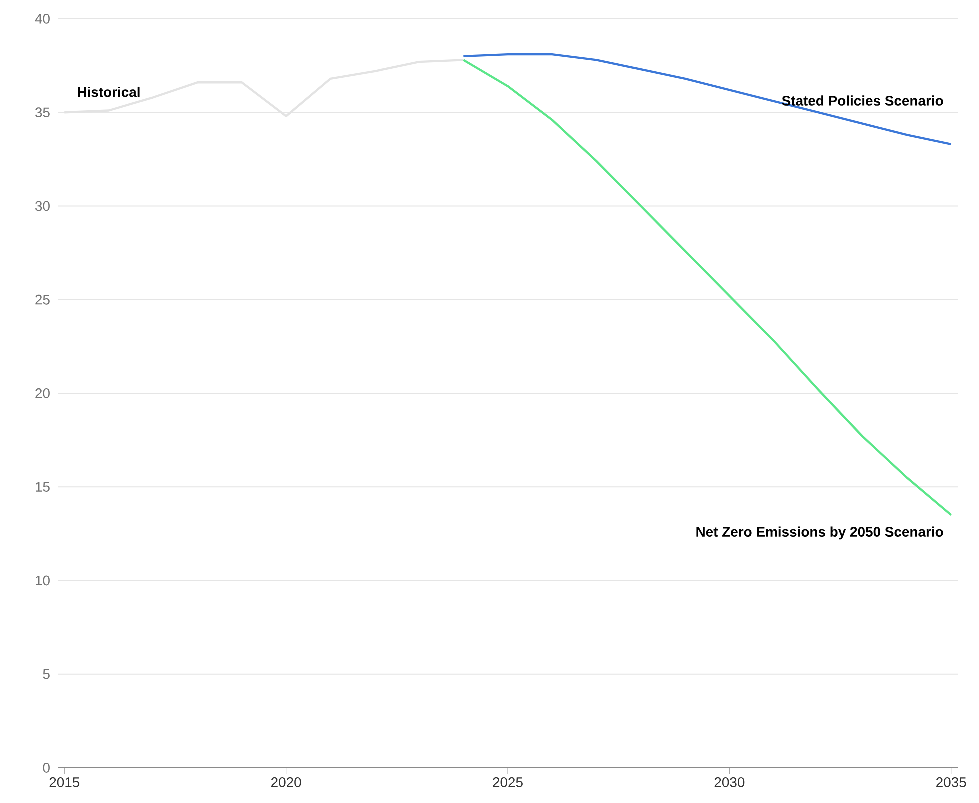  What do you see at coordinates (43, 299) in the screenshot?
I see `y-tick-label: 25` at bounding box center [43, 299].